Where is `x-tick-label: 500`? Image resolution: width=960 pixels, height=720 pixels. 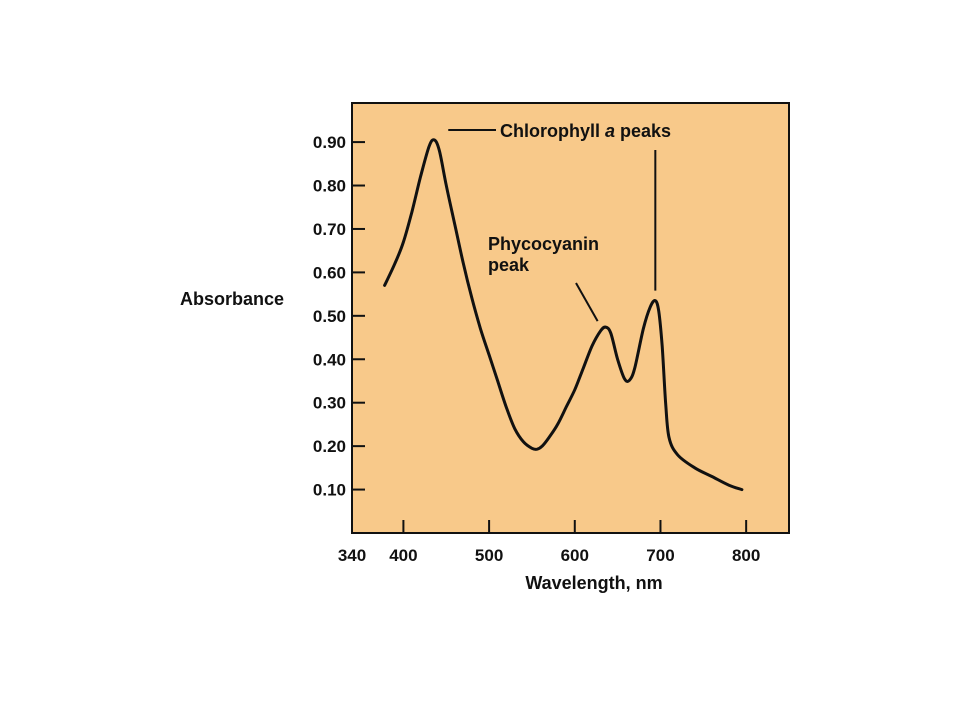 x-tick-label: 500 is located at coordinates (489, 555).